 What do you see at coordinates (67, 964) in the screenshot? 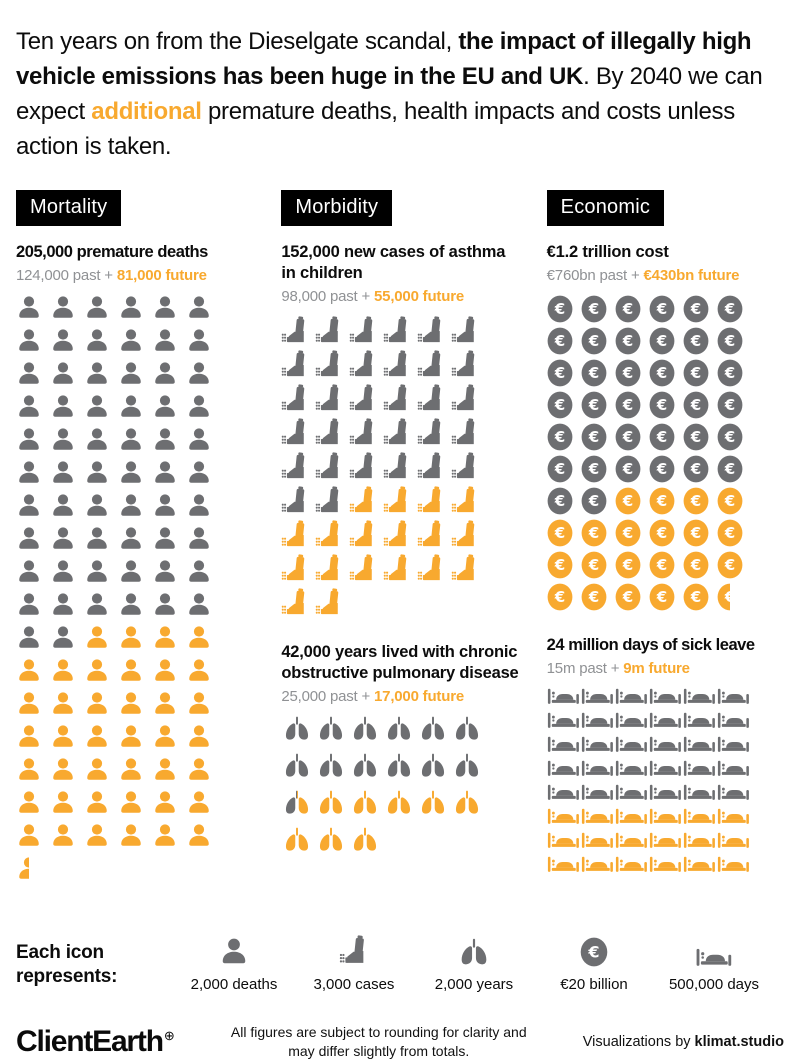
I see `legend-label: Each icon represents:` at bounding box center [67, 964].